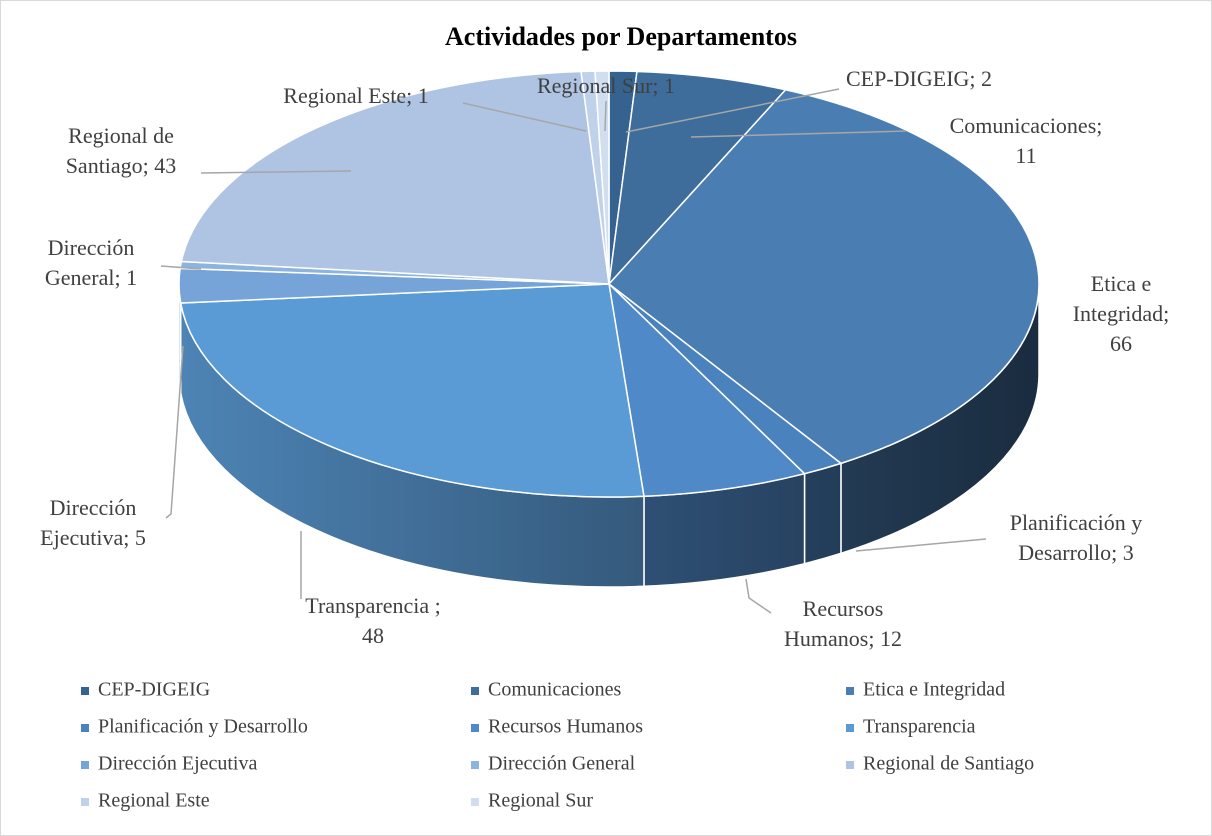 Image resolution: width=1212 pixels, height=836 pixels. I want to click on legend-label: Regional Este, so click(154, 801).